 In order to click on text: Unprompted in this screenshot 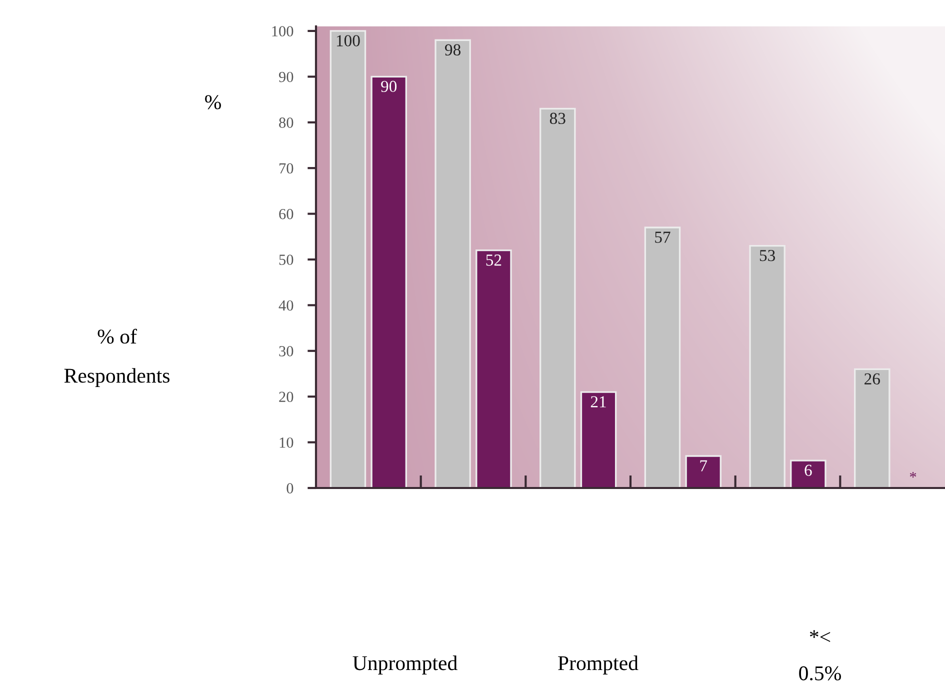, I will do `click(405, 665)`.